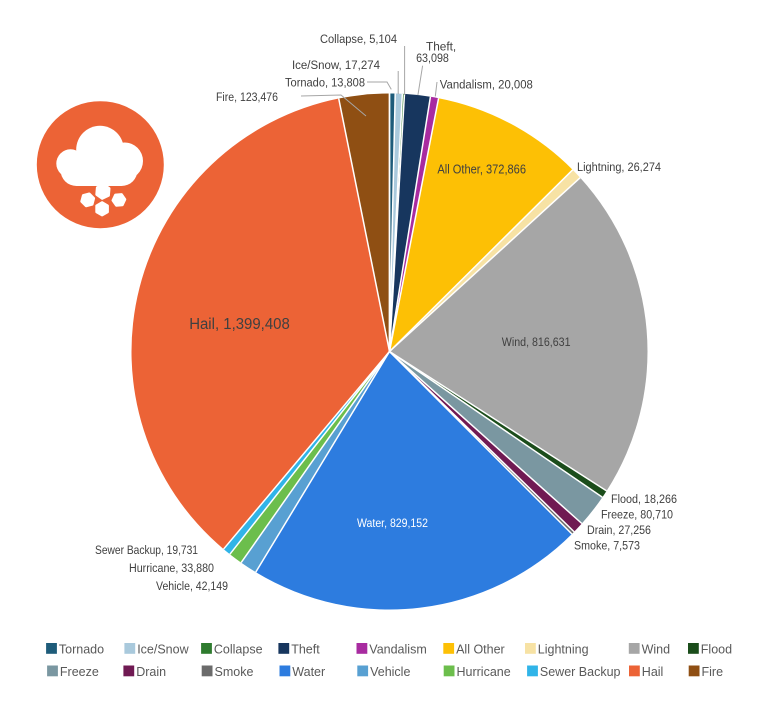 Image resolution: width=777 pixels, height=711 pixels. What do you see at coordinates (716, 650) in the screenshot?
I see `svg-text: Flood` at bounding box center [716, 650].